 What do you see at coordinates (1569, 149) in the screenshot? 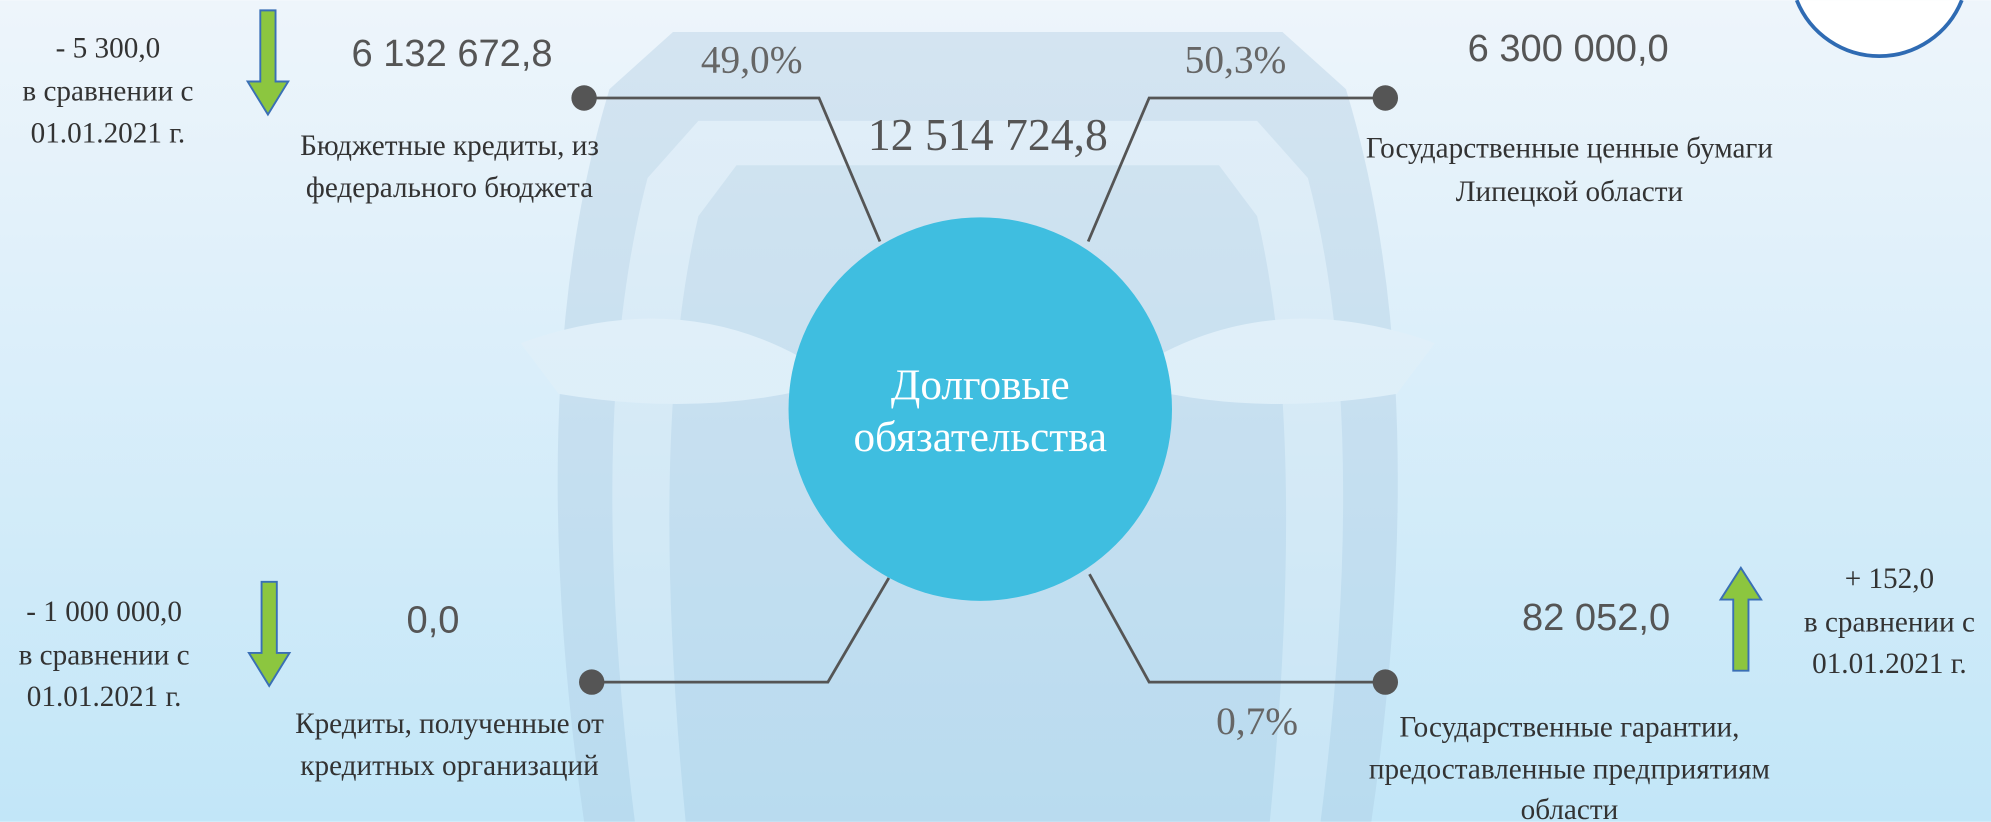
I see `label: Государственные ценные бумаги` at bounding box center [1569, 149].